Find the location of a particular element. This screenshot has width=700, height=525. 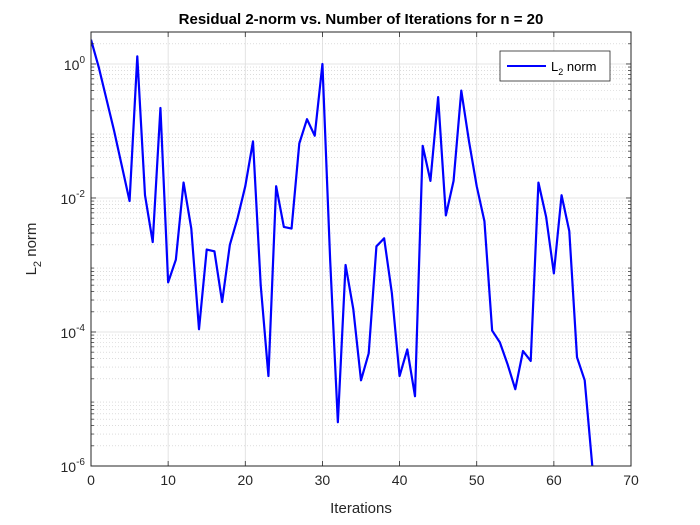

x-tick-label: 10 is located at coordinates (168, 480).